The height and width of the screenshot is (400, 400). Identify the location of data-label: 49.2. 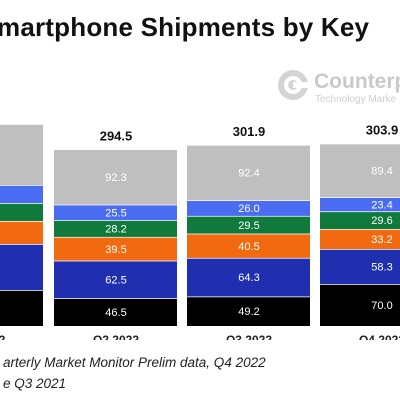
(248, 312).